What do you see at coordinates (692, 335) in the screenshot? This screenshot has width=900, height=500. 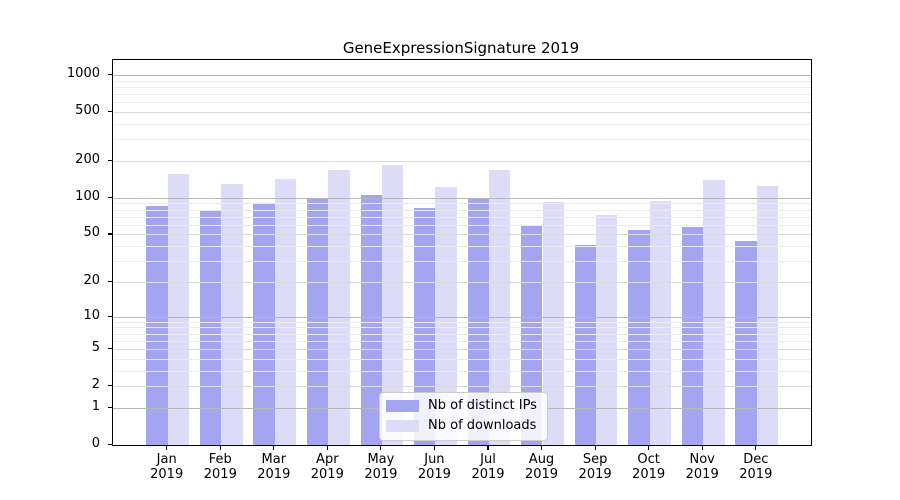 I see `bar-nb-of-distinct-ips-nov` at bounding box center [692, 335].